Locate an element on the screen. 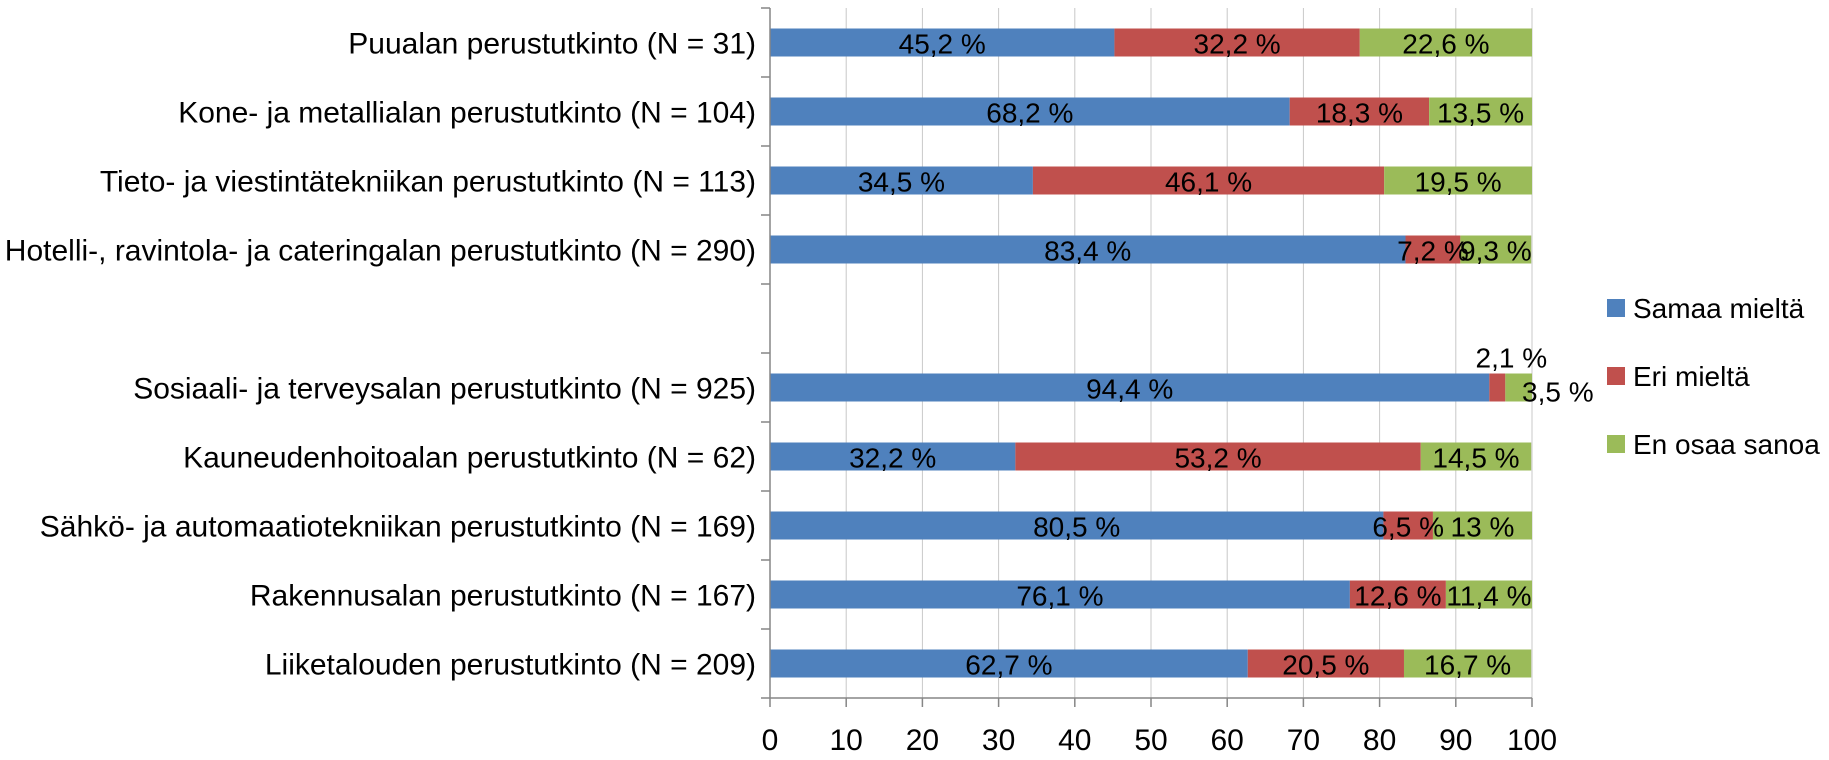 This screenshot has height=760, width=1829. data-label: 7,2 % is located at coordinates (1433, 251).